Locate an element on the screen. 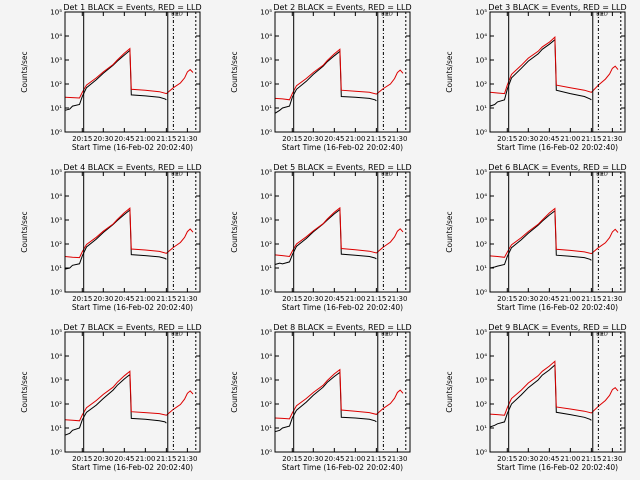  panel-title: Det 6 BLACK = Events, RED = LLD is located at coordinates (557, 167).